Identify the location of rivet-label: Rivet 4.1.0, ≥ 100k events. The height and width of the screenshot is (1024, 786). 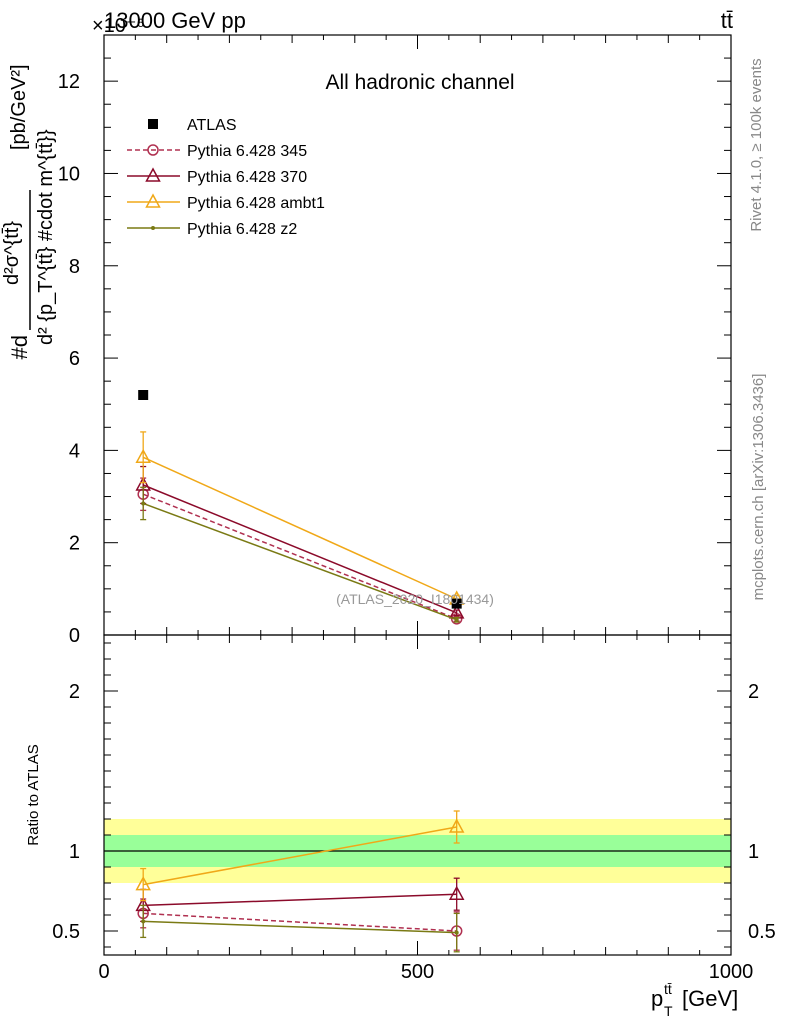
(756, 144).